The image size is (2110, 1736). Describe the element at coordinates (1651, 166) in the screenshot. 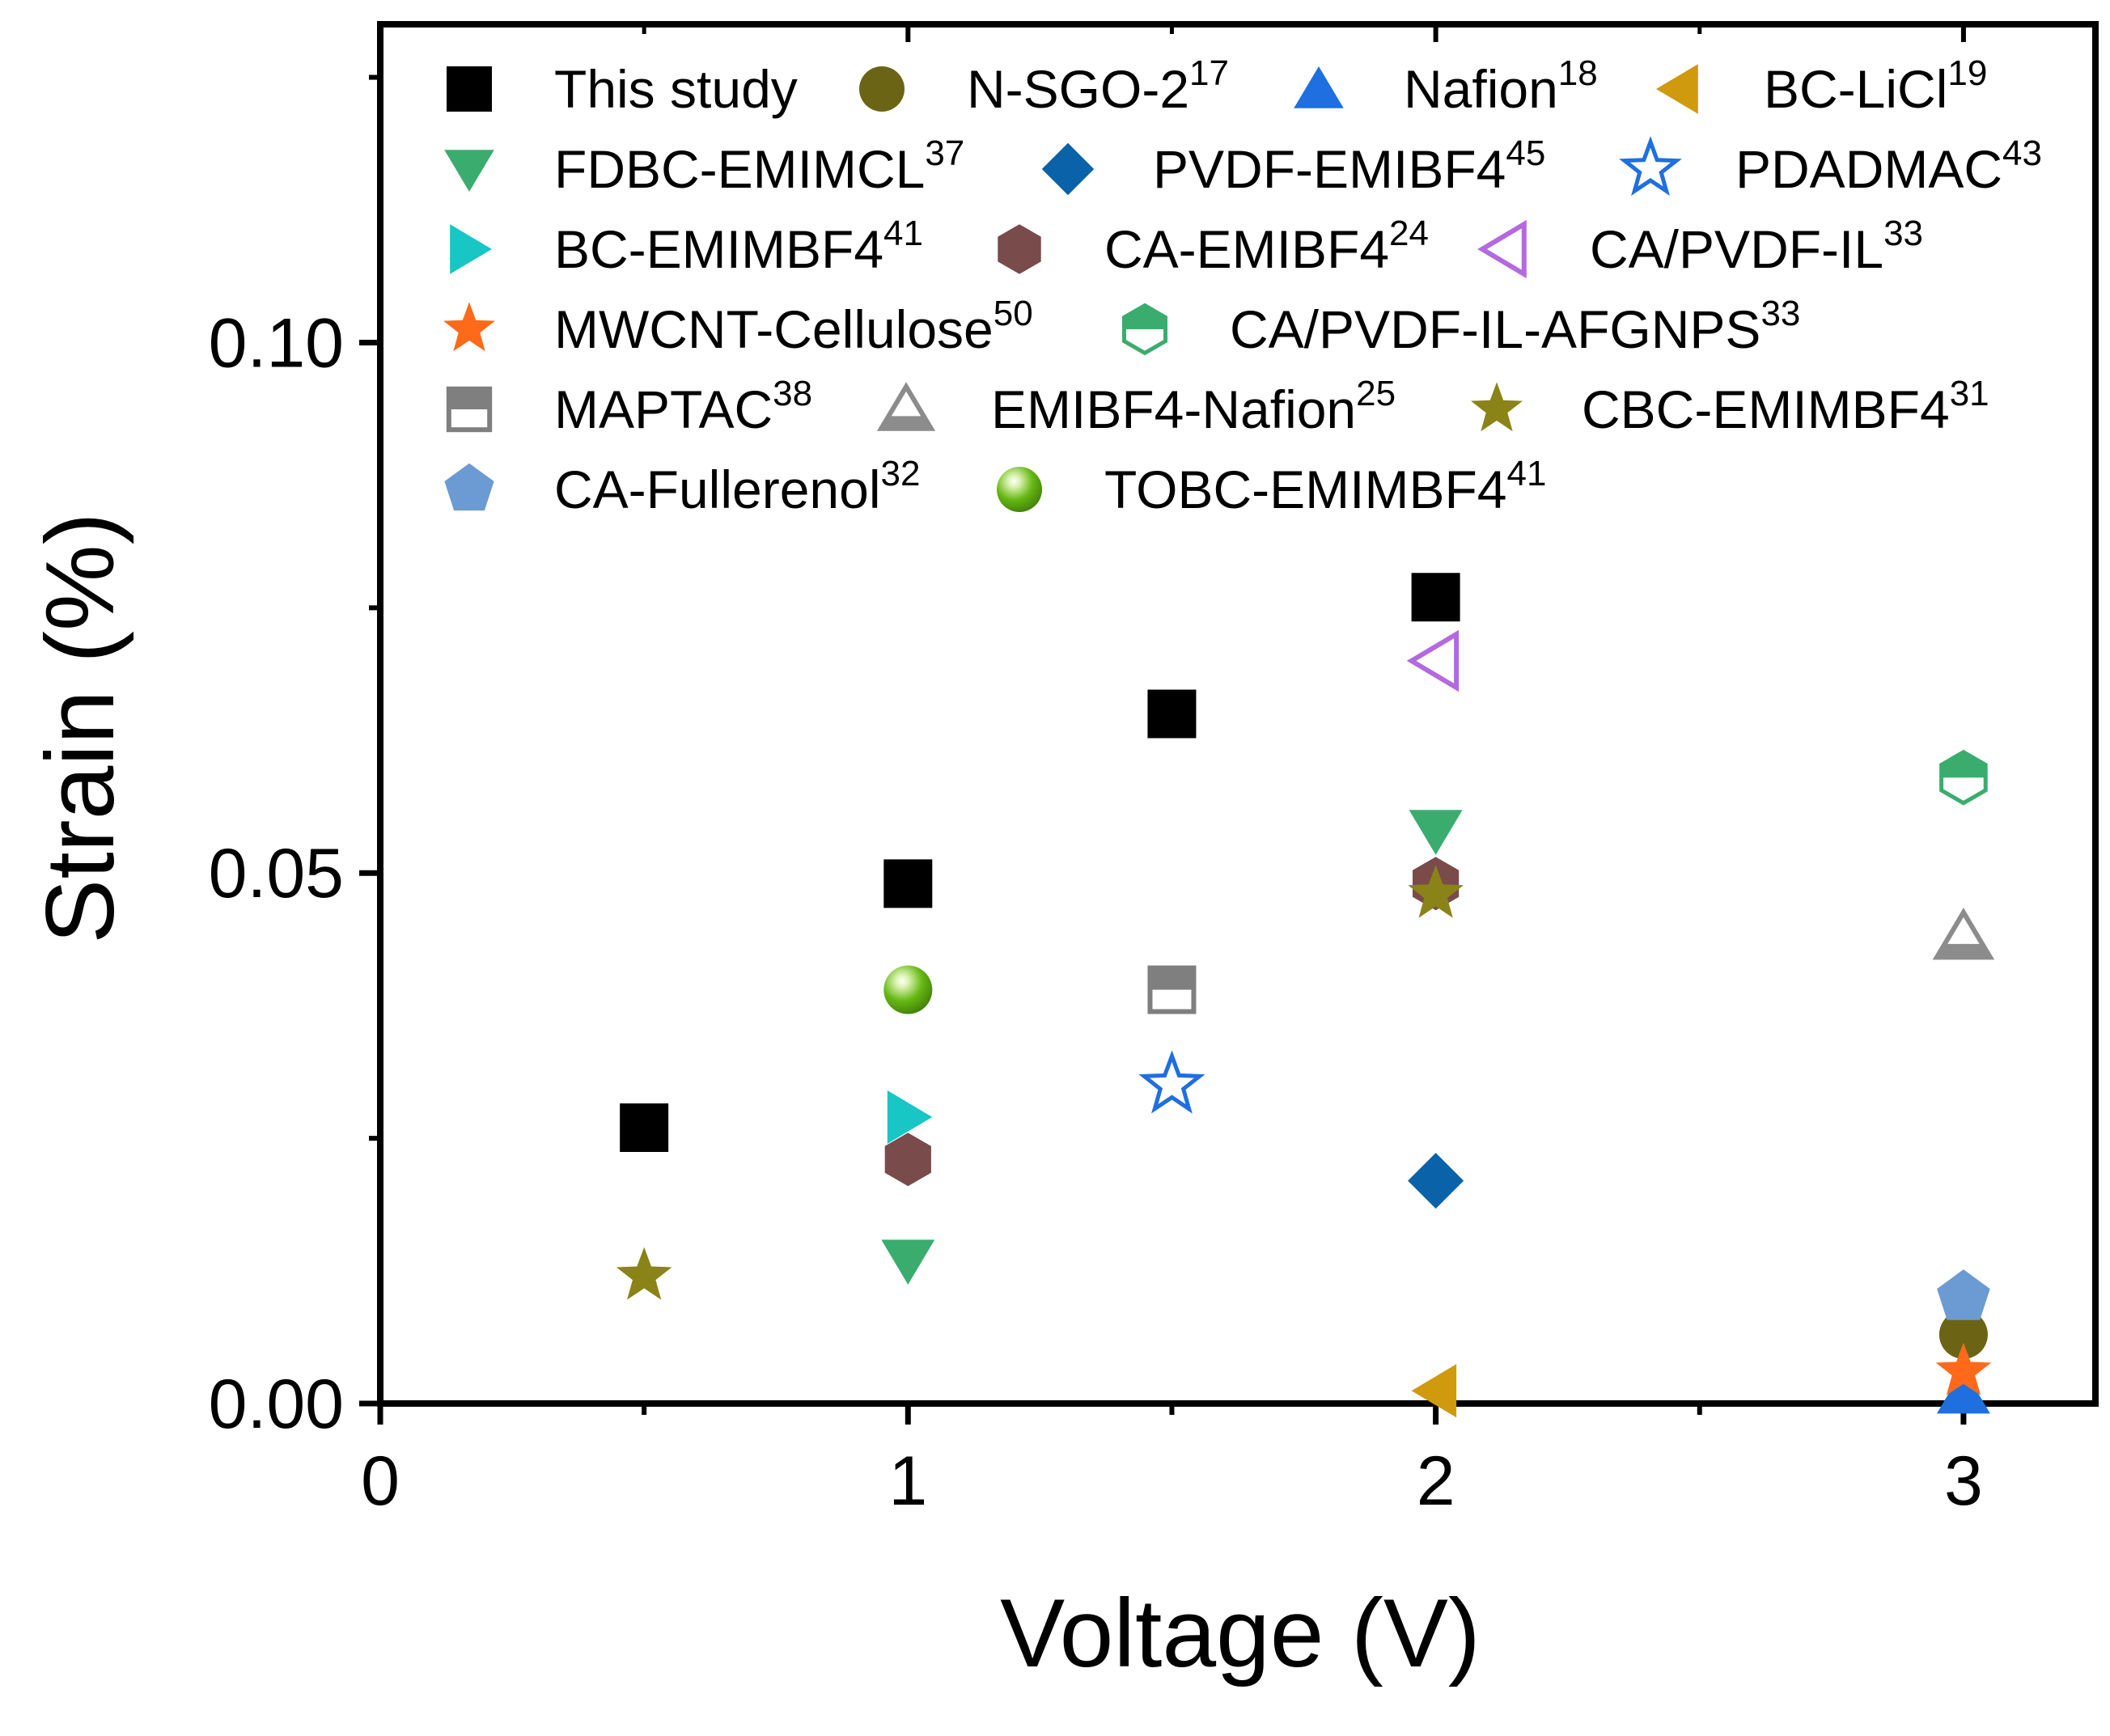

I see `legend-marker-pdadmac` at that location.